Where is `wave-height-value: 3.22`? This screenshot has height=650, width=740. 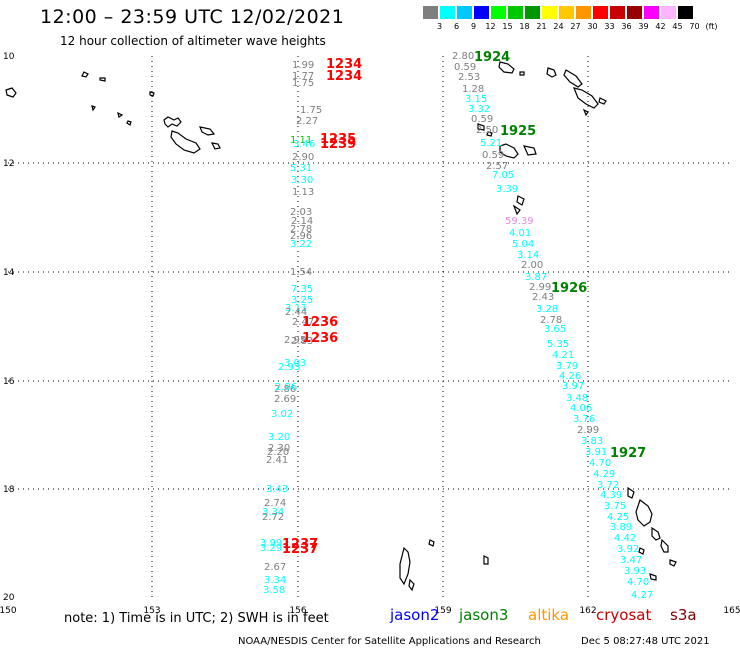
wave-height-value: 3.22 is located at coordinates (301, 244).